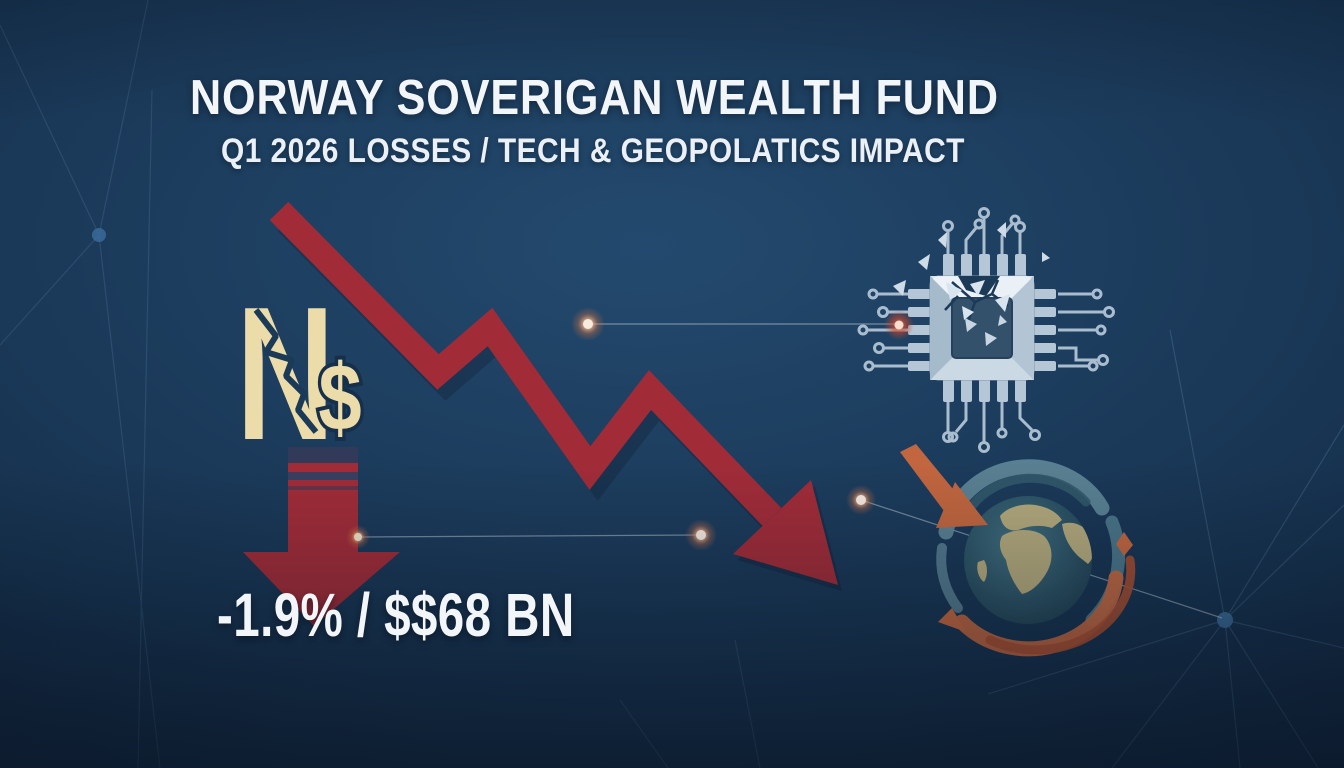 The width and height of the screenshot is (1344, 768). I want to click on globe-swirl-arrows-icon, so click(1018, 550).